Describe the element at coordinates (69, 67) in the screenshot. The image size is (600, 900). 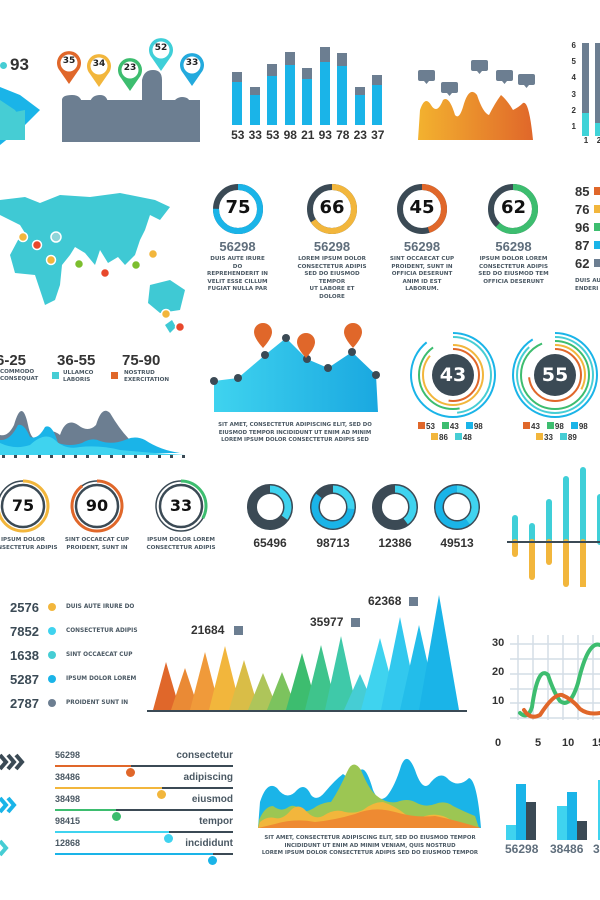
I see `pin-35: 35` at that location.